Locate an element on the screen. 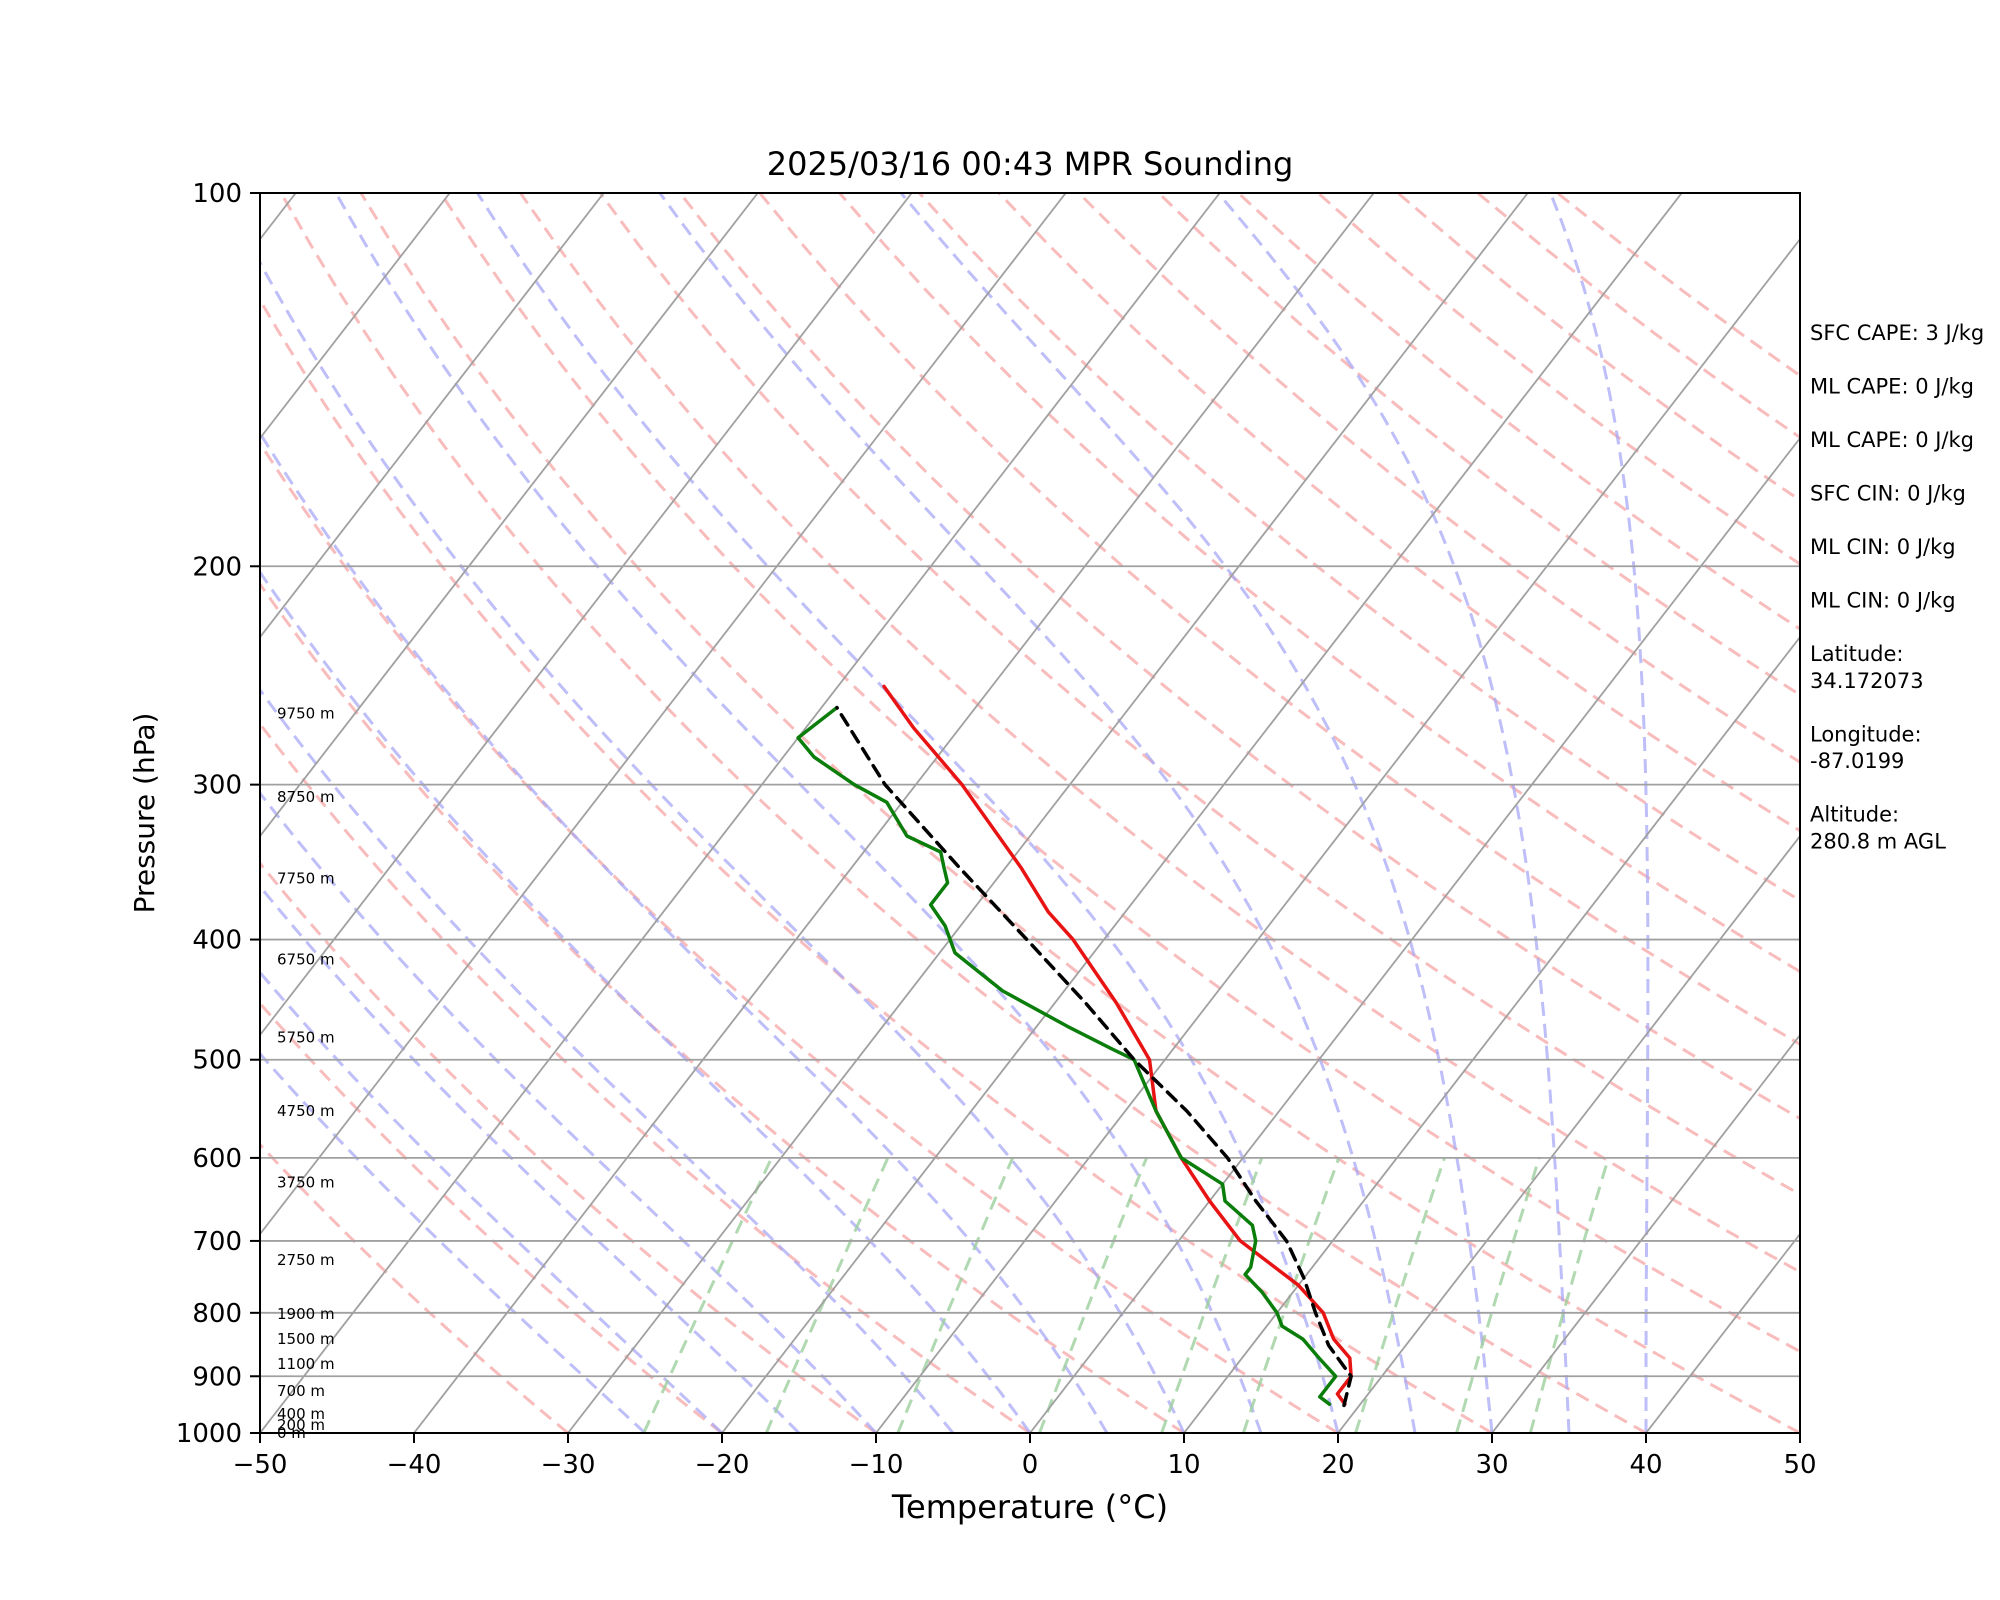  height-label: 400 m is located at coordinates (301, 1414).